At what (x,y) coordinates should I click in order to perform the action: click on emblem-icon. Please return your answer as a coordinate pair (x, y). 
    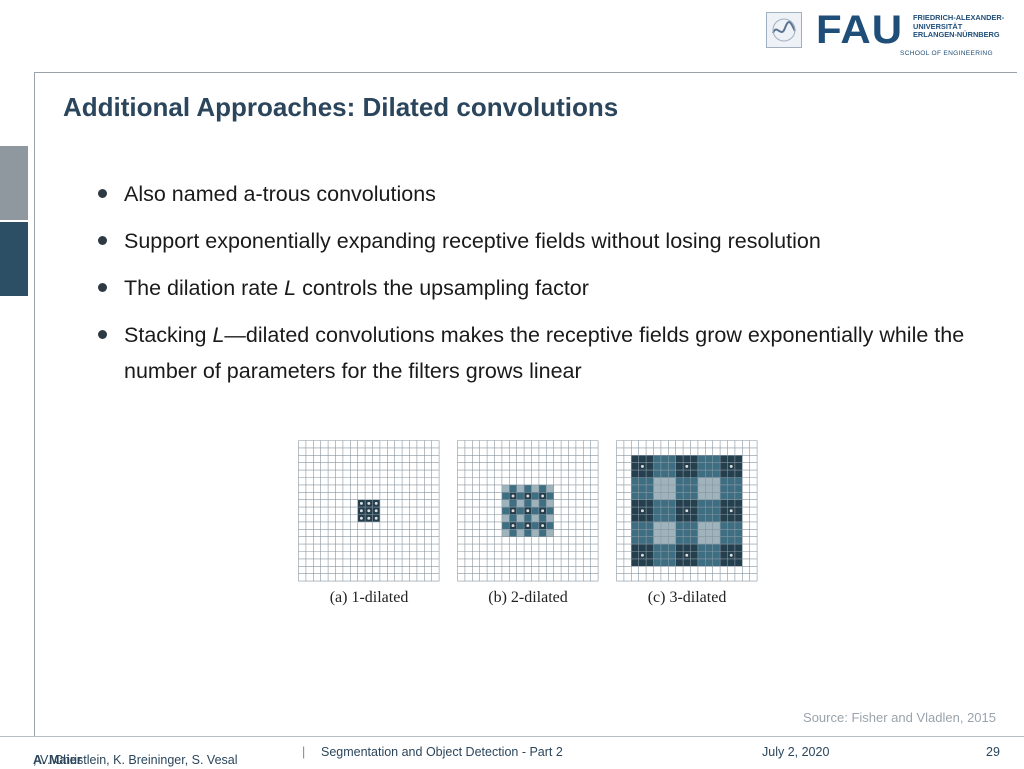
    Looking at the image, I should click on (784, 30).